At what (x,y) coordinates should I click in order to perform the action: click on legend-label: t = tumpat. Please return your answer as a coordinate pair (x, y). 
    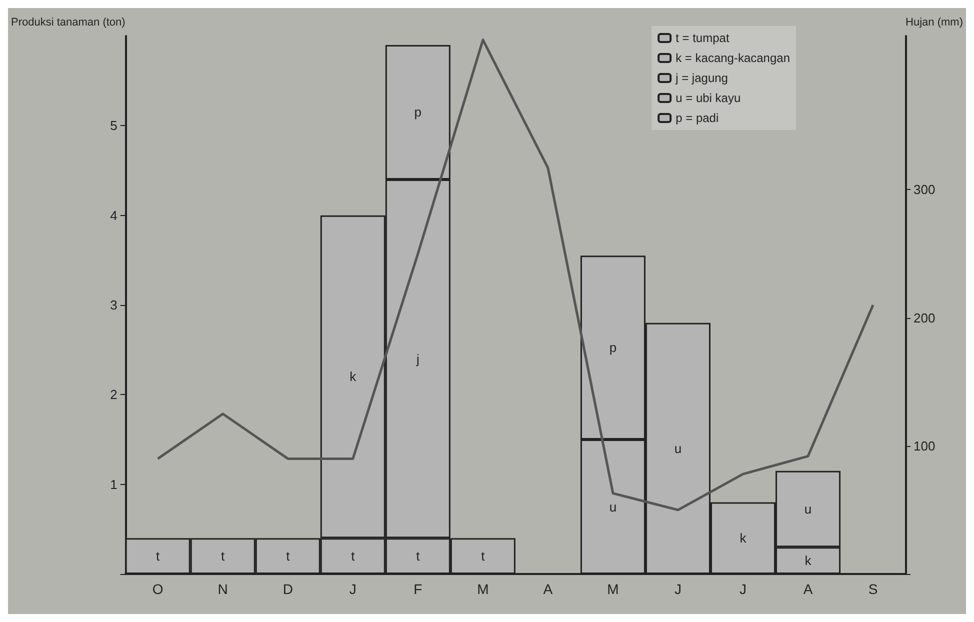
    Looking at the image, I should click on (703, 38).